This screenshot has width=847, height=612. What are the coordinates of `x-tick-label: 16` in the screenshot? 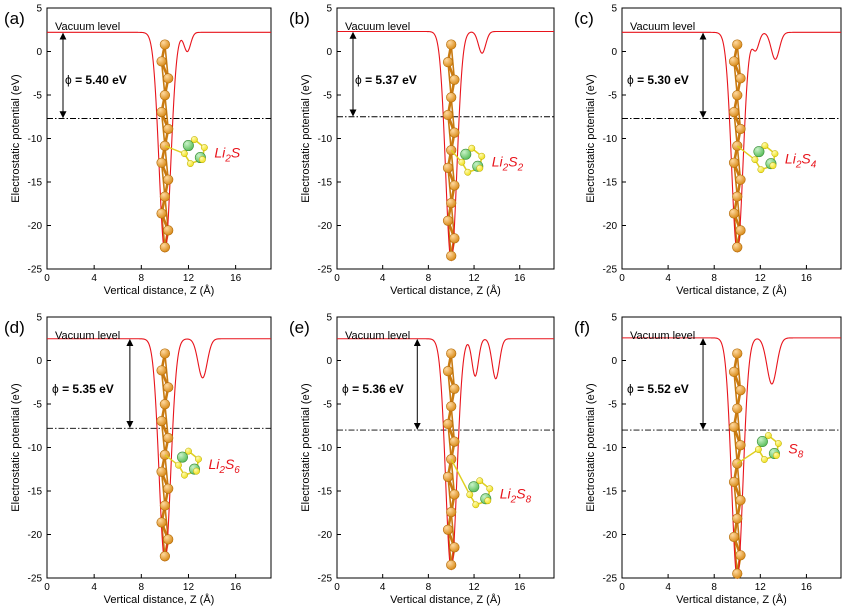 It's located at (236, 278).